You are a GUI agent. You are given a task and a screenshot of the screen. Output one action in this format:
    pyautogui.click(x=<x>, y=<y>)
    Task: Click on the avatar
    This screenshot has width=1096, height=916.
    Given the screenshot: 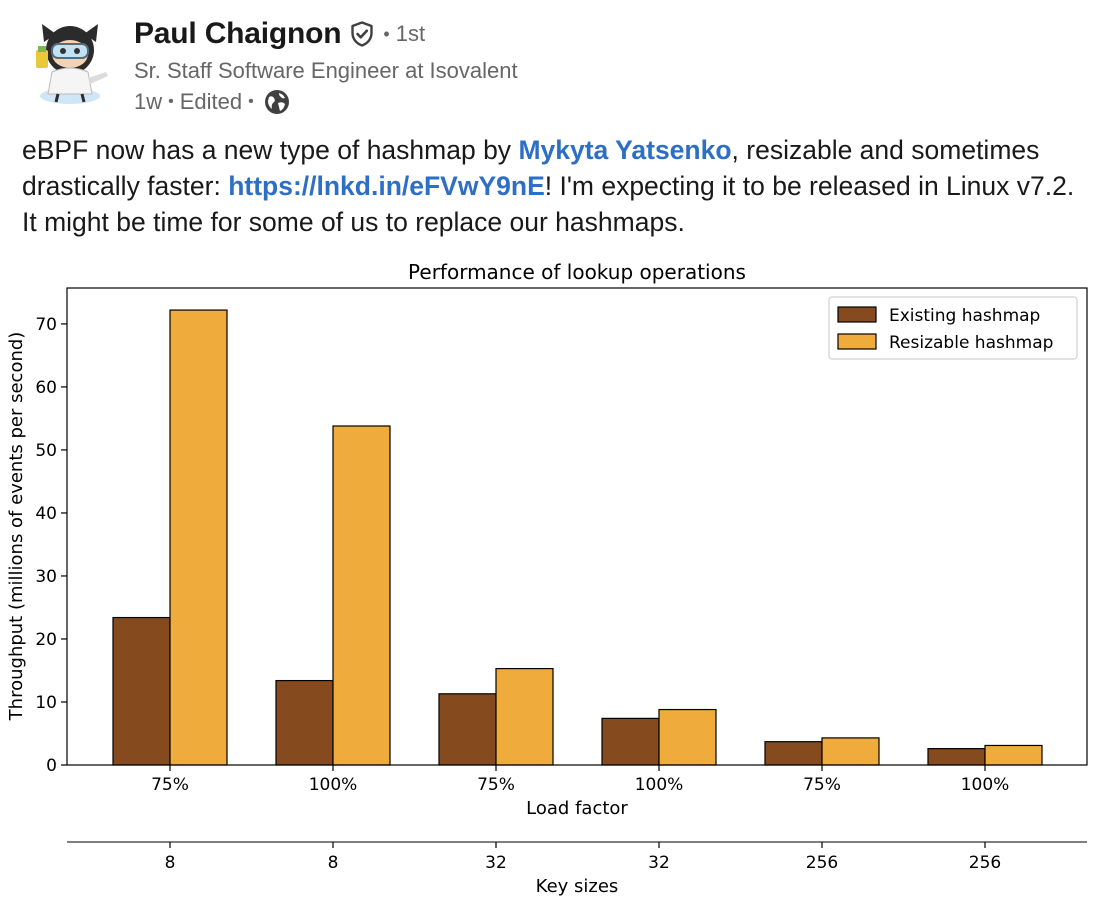 What is the action you would take?
    pyautogui.click(x=70, y=60)
    